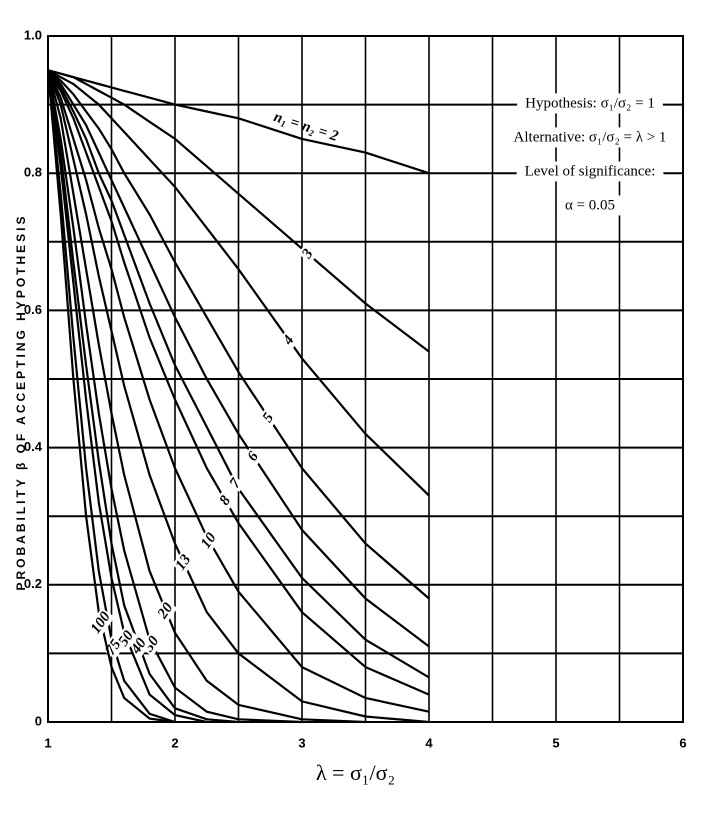 This screenshot has width=720, height=816. I want to click on curve-label: 13, so click(184, 562).